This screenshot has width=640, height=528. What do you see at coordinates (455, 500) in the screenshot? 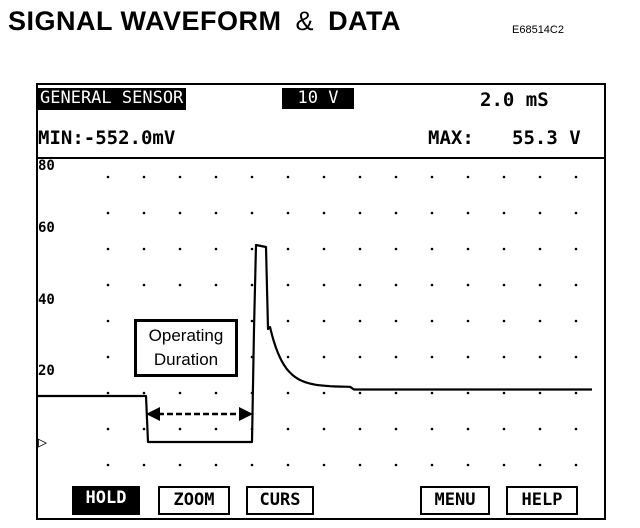
I see `menu-button: MENU` at bounding box center [455, 500].